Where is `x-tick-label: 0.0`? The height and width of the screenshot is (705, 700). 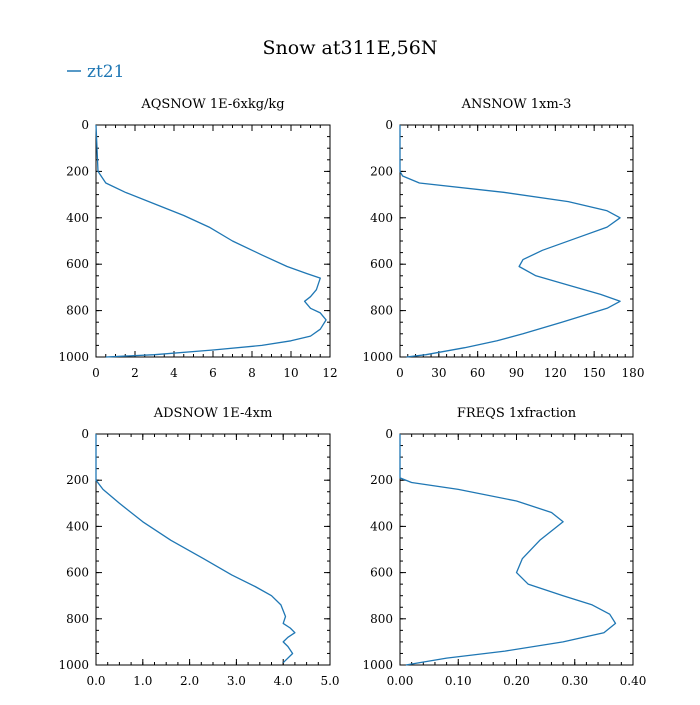 x-tick-label: 0.0 is located at coordinates (95, 681).